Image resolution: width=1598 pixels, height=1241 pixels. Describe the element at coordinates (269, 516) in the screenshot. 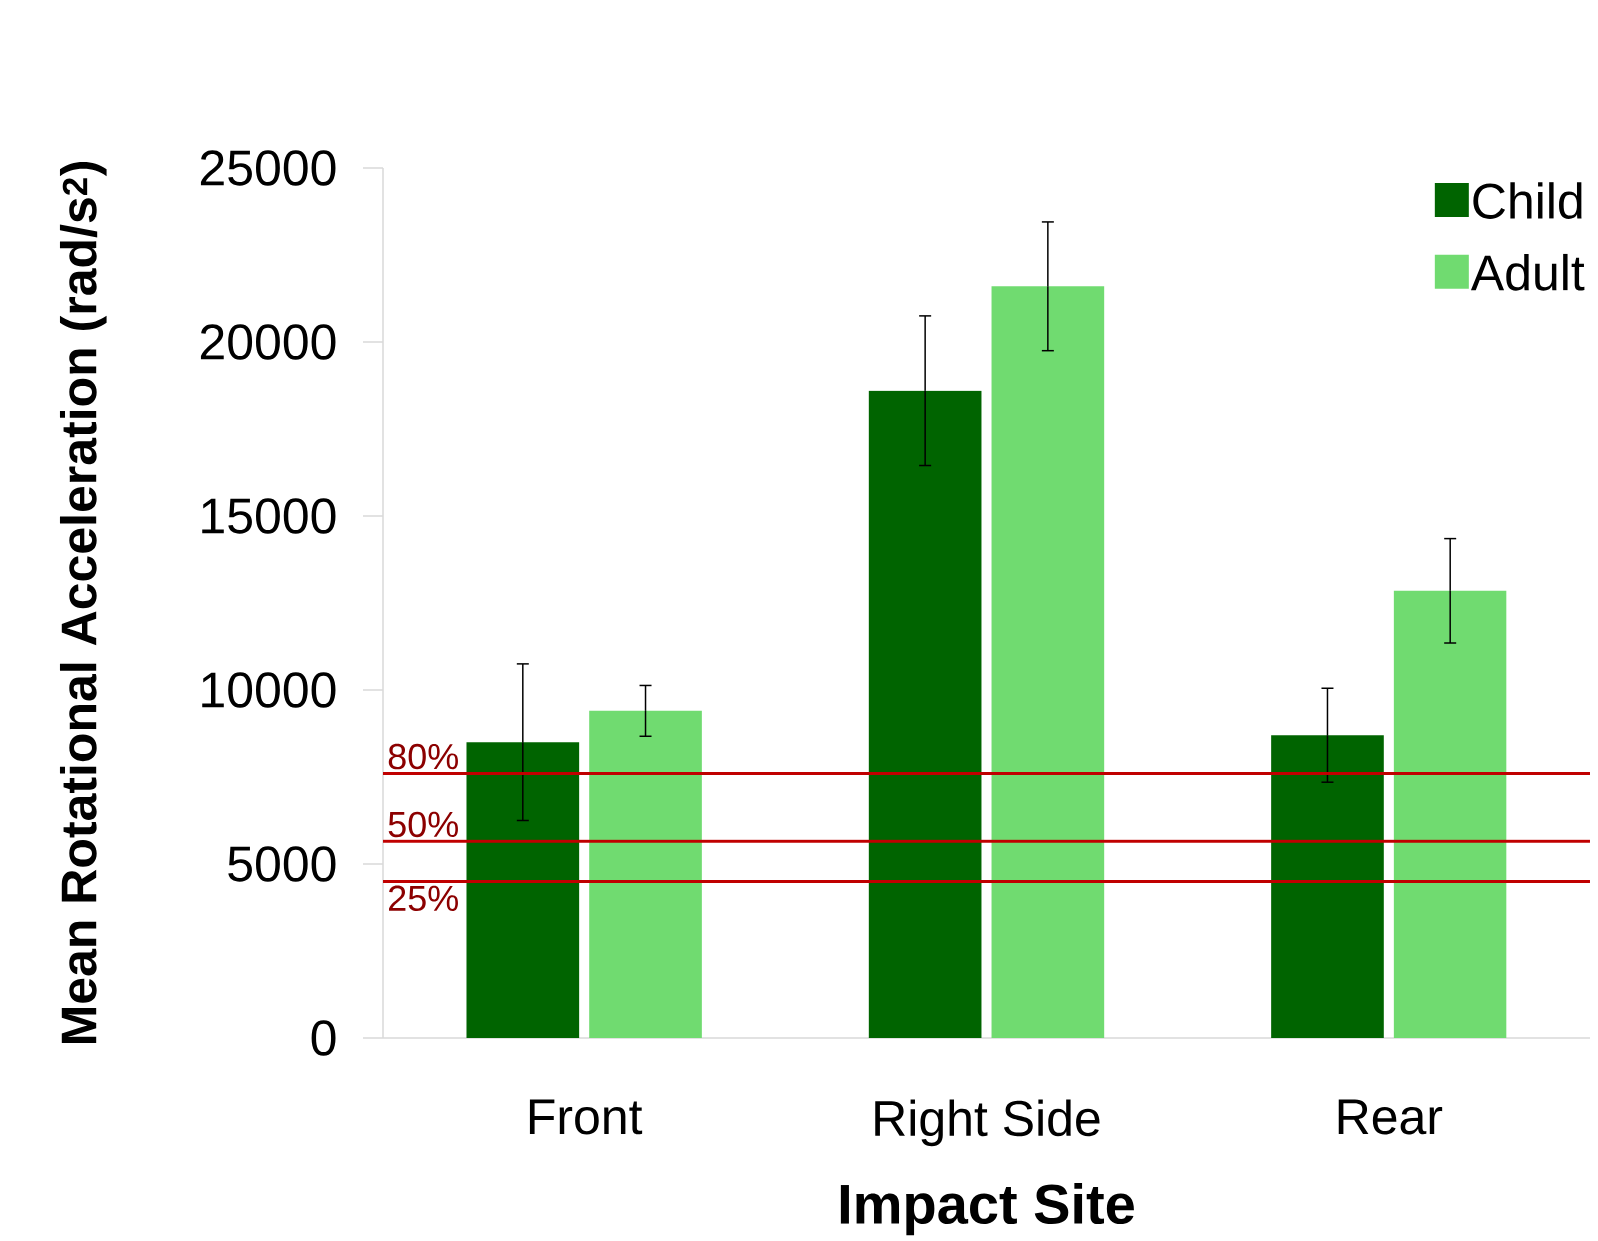

I see `y-tick-label: 15000` at that location.